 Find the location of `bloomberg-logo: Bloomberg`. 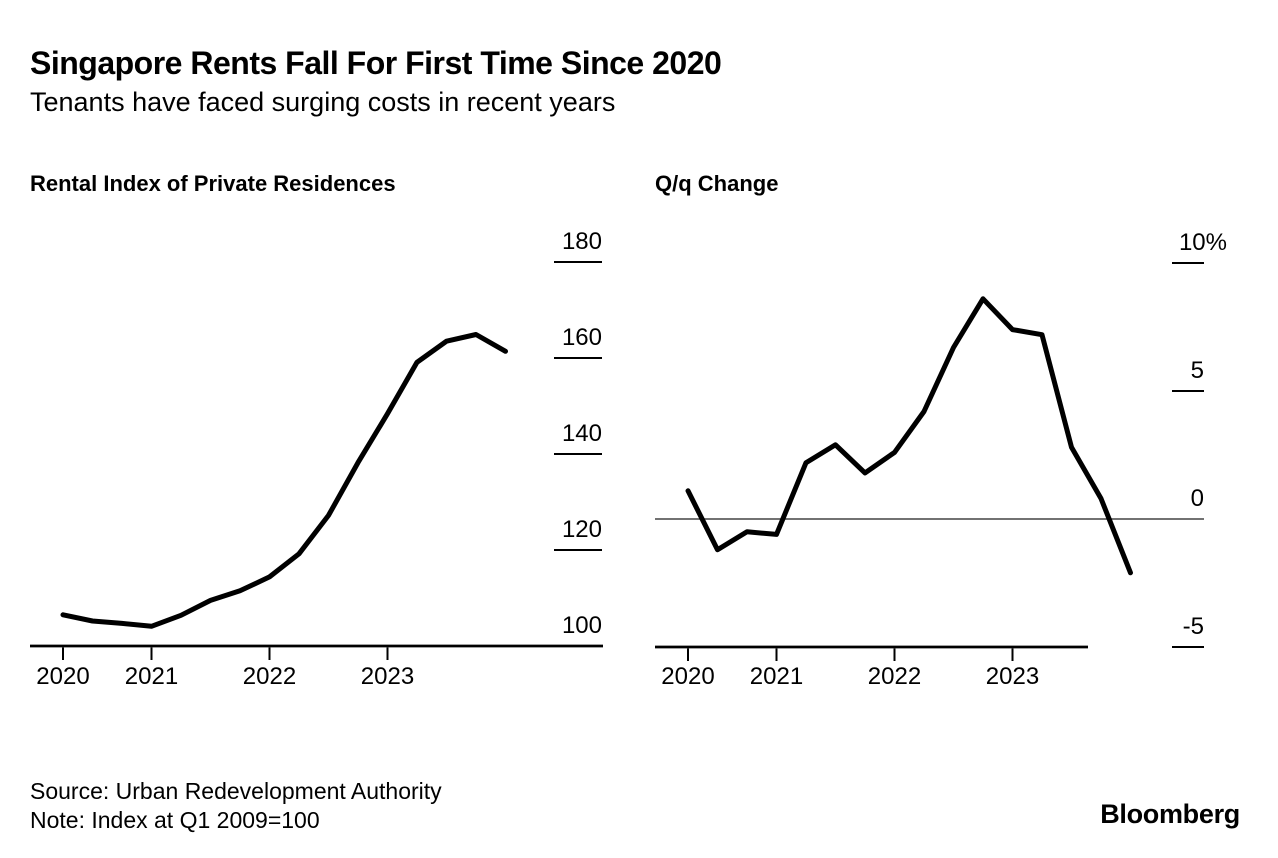

bloomberg-logo: Bloomberg is located at coordinates (1170, 814).